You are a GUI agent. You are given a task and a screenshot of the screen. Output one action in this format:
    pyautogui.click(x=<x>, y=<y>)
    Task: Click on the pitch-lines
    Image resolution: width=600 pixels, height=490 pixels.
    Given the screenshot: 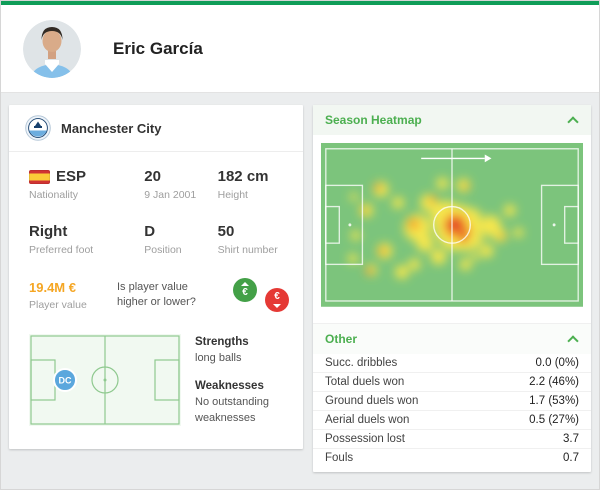 What is the action you would take?
    pyautogui.click(x=452, y=225)
    